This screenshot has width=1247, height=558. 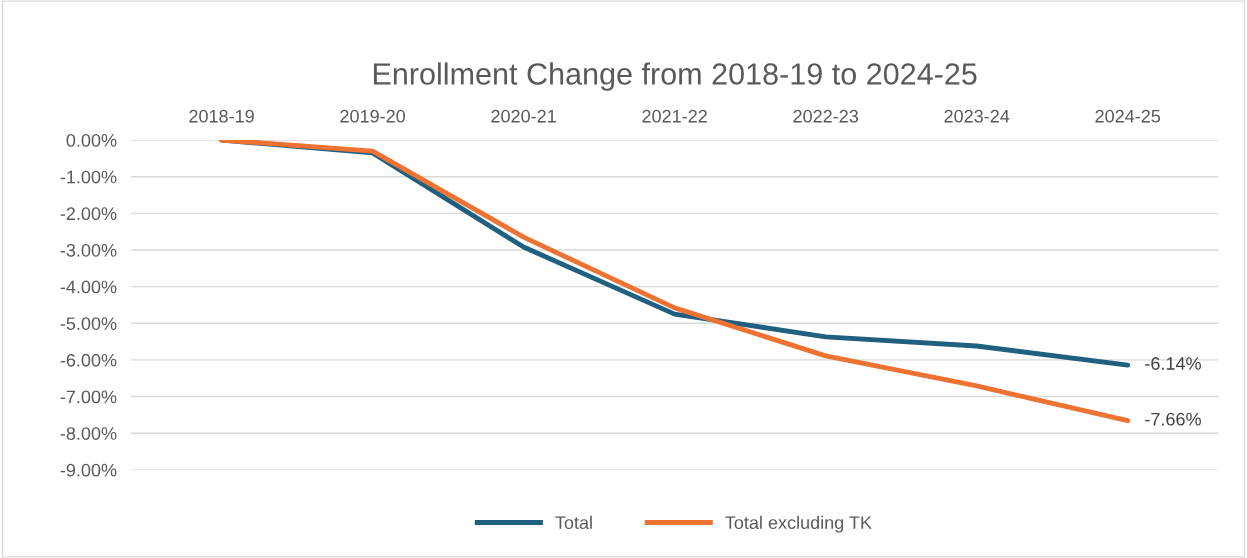 What do you see at coordinates (88, 470) in the screenshot?
I see `y-tick-label: -9.00%` at bounding box center [88, 470].